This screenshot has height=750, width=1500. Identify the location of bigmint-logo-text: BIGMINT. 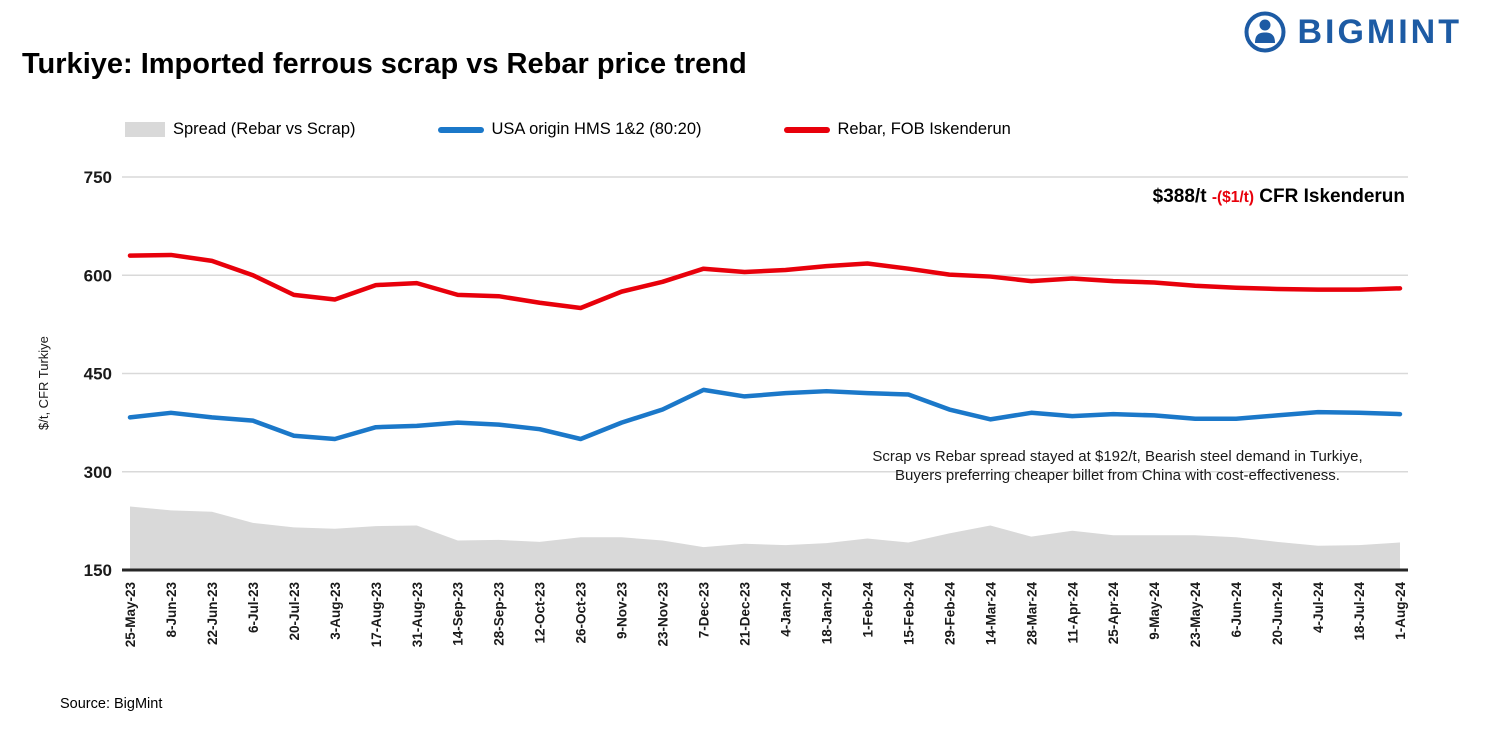
(1379, 31).